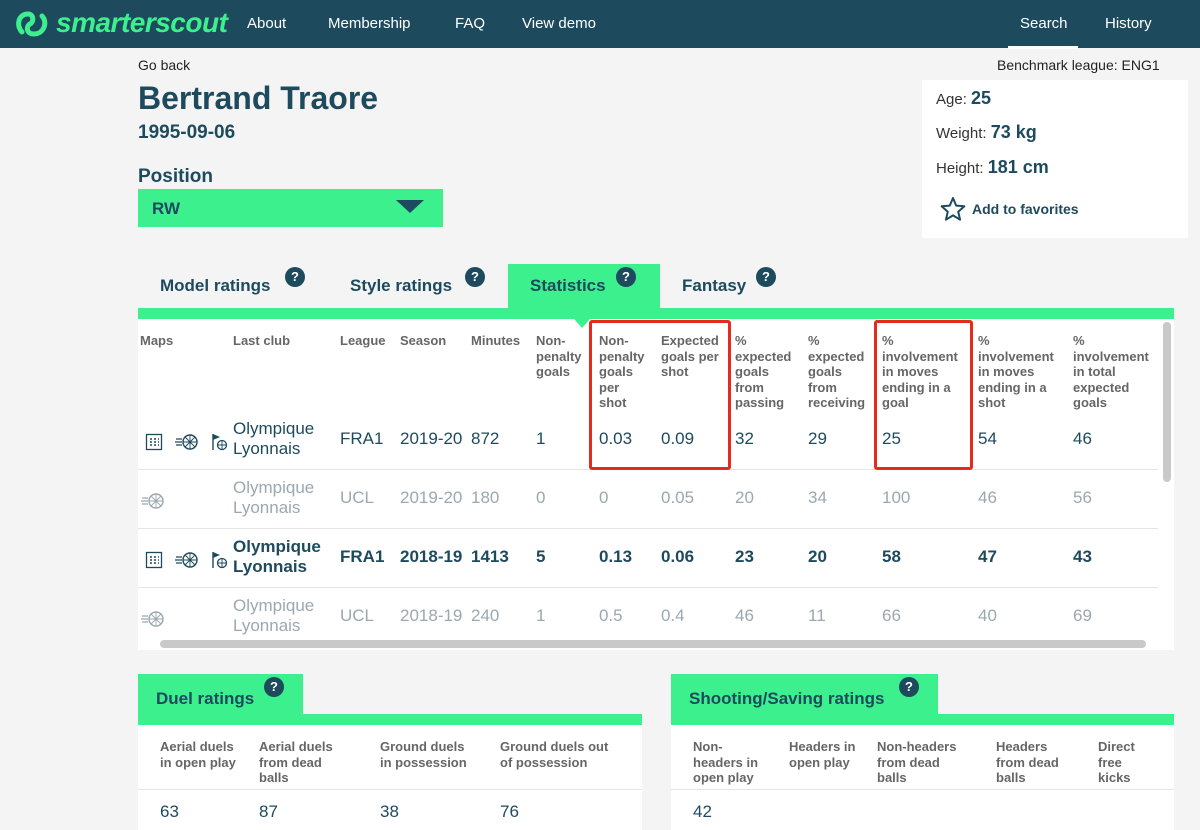  Describe the element at coordinates (223, 286) in the screenshot. I see `tab-model-ratings: Model ratings ?` at that location.